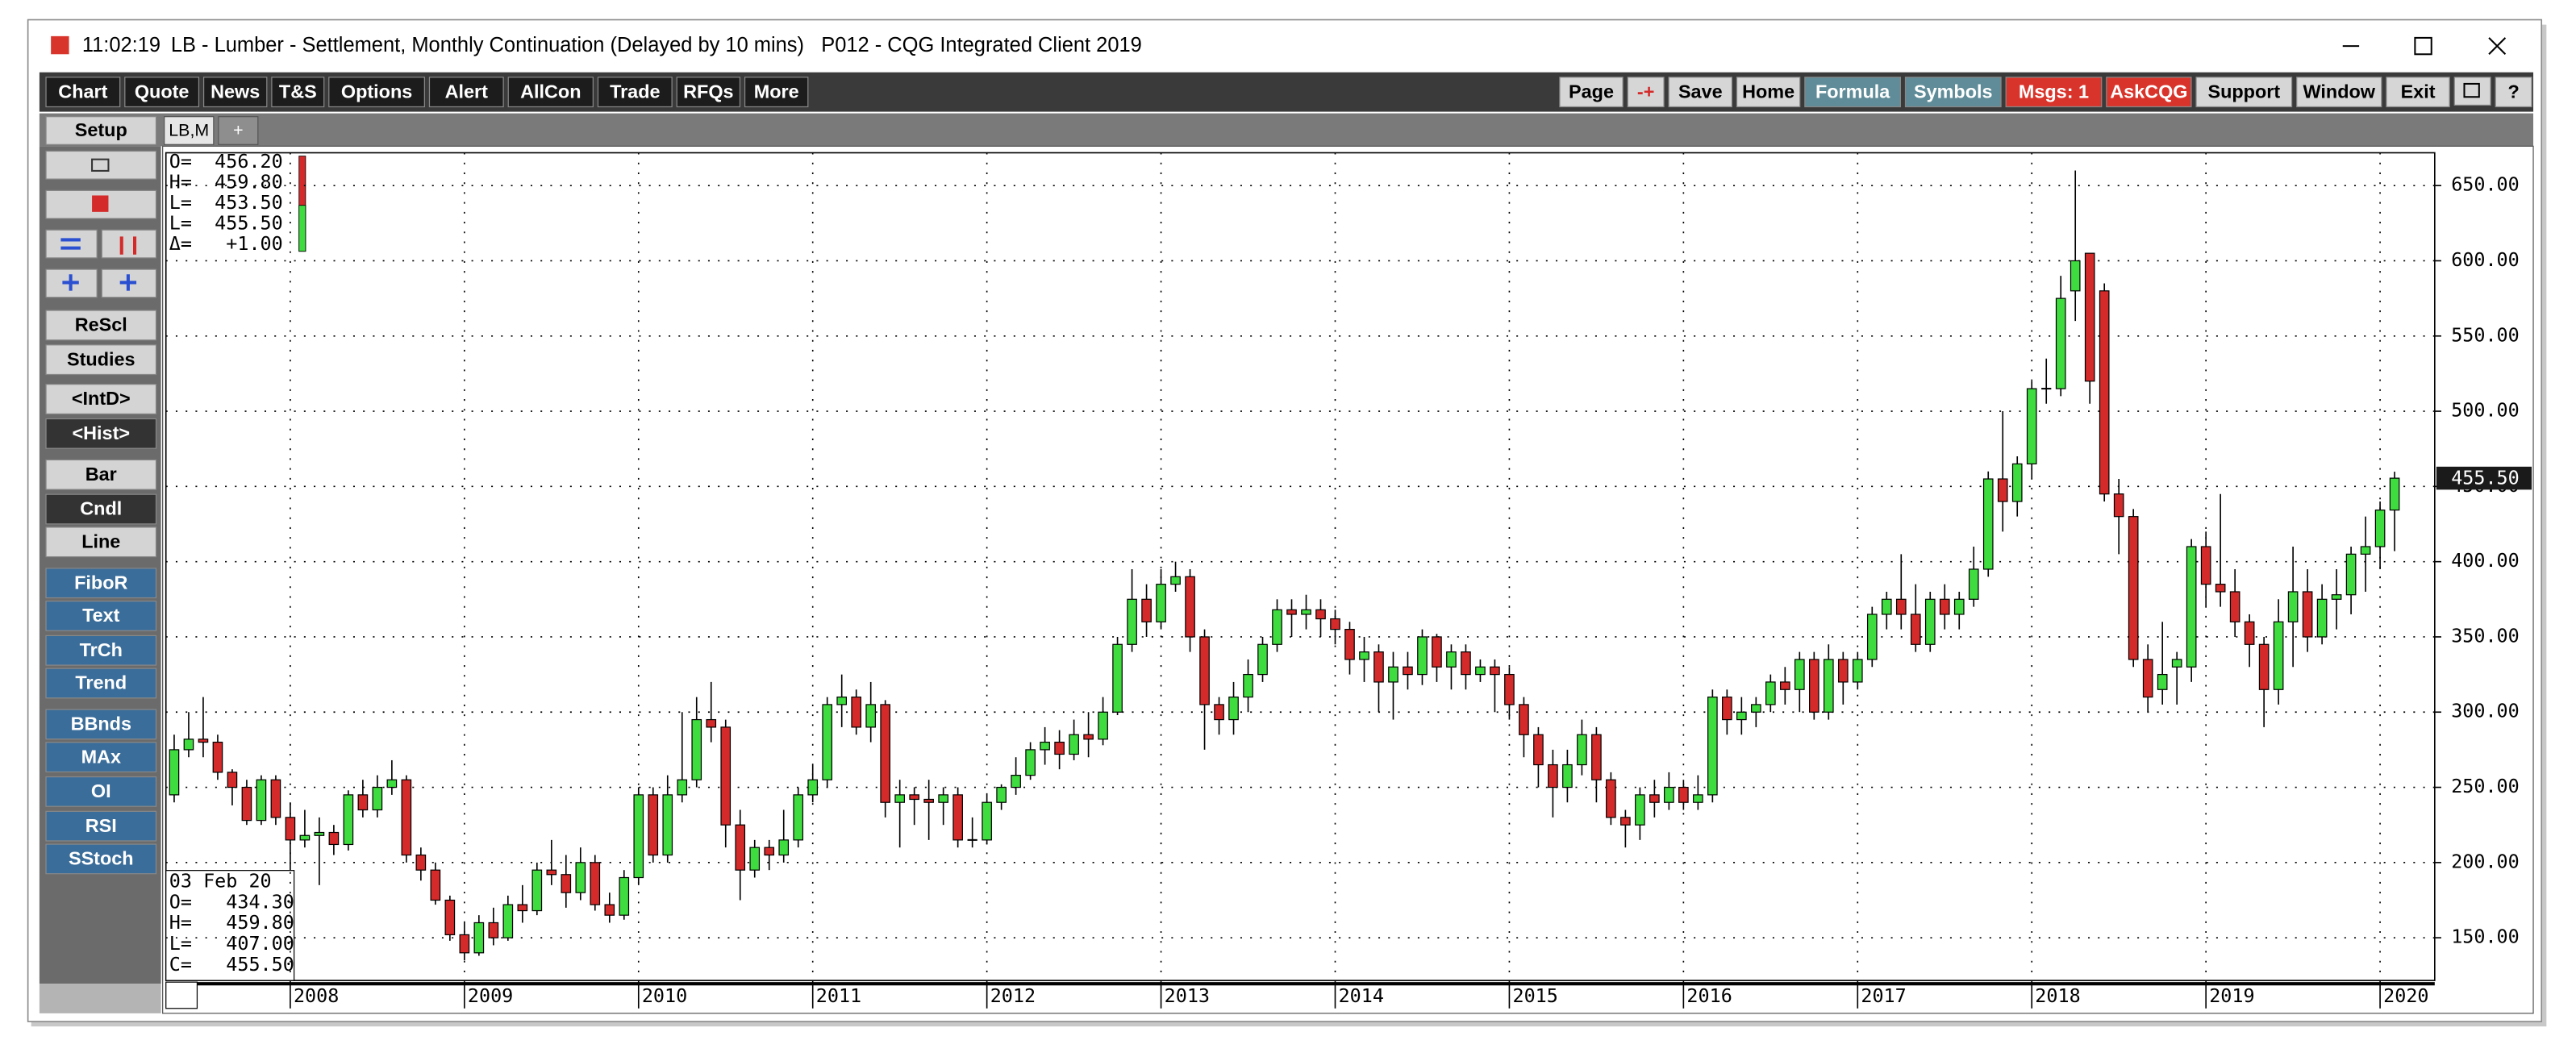  I want to click on scroll-up-button, so click(129, 244).